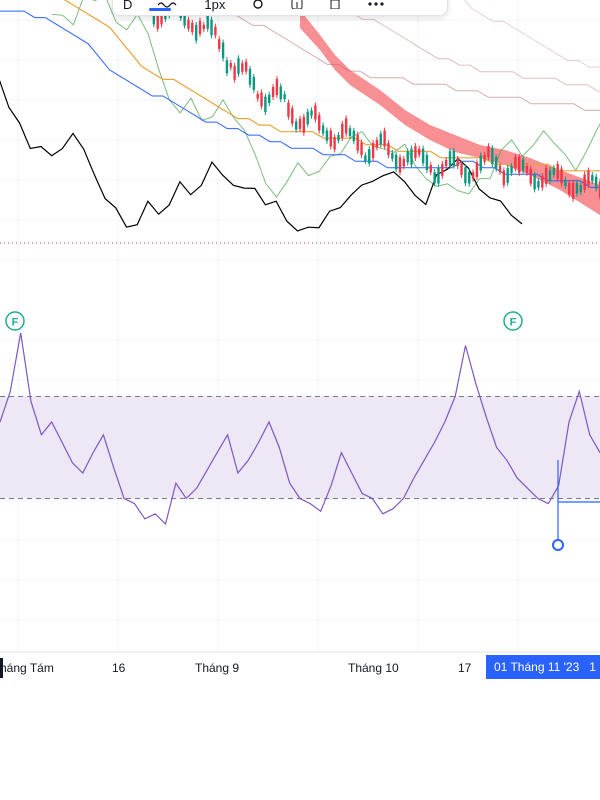  I want to click on delete-icon, so click(335, 5).